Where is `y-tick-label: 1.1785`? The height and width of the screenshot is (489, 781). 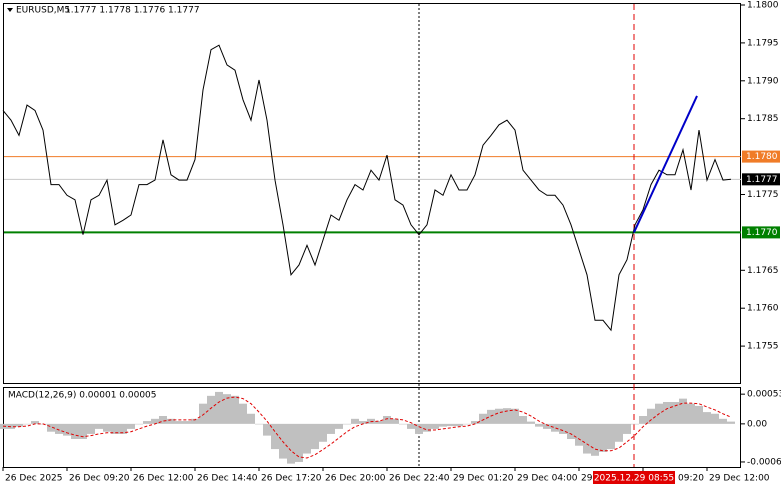 y-tick-label: 1.1785 is located at coordinates (763, 119).